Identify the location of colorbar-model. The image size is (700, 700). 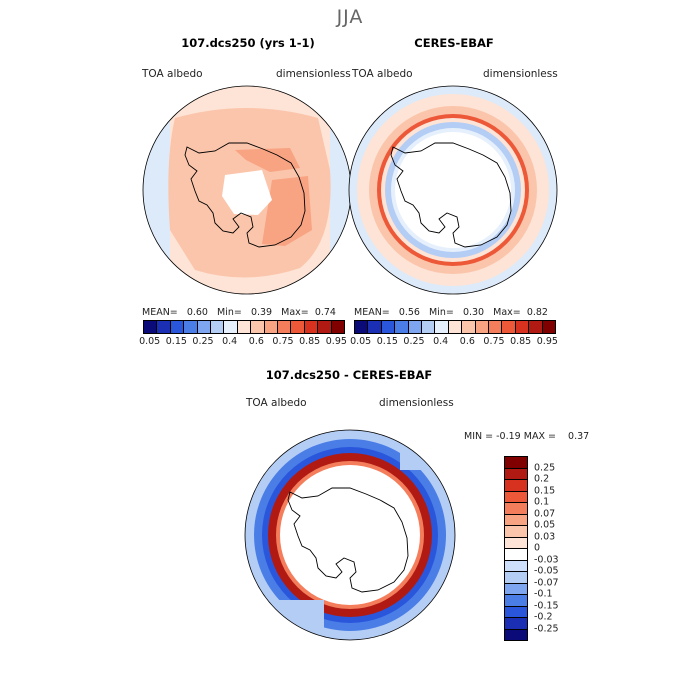
(244, 327).